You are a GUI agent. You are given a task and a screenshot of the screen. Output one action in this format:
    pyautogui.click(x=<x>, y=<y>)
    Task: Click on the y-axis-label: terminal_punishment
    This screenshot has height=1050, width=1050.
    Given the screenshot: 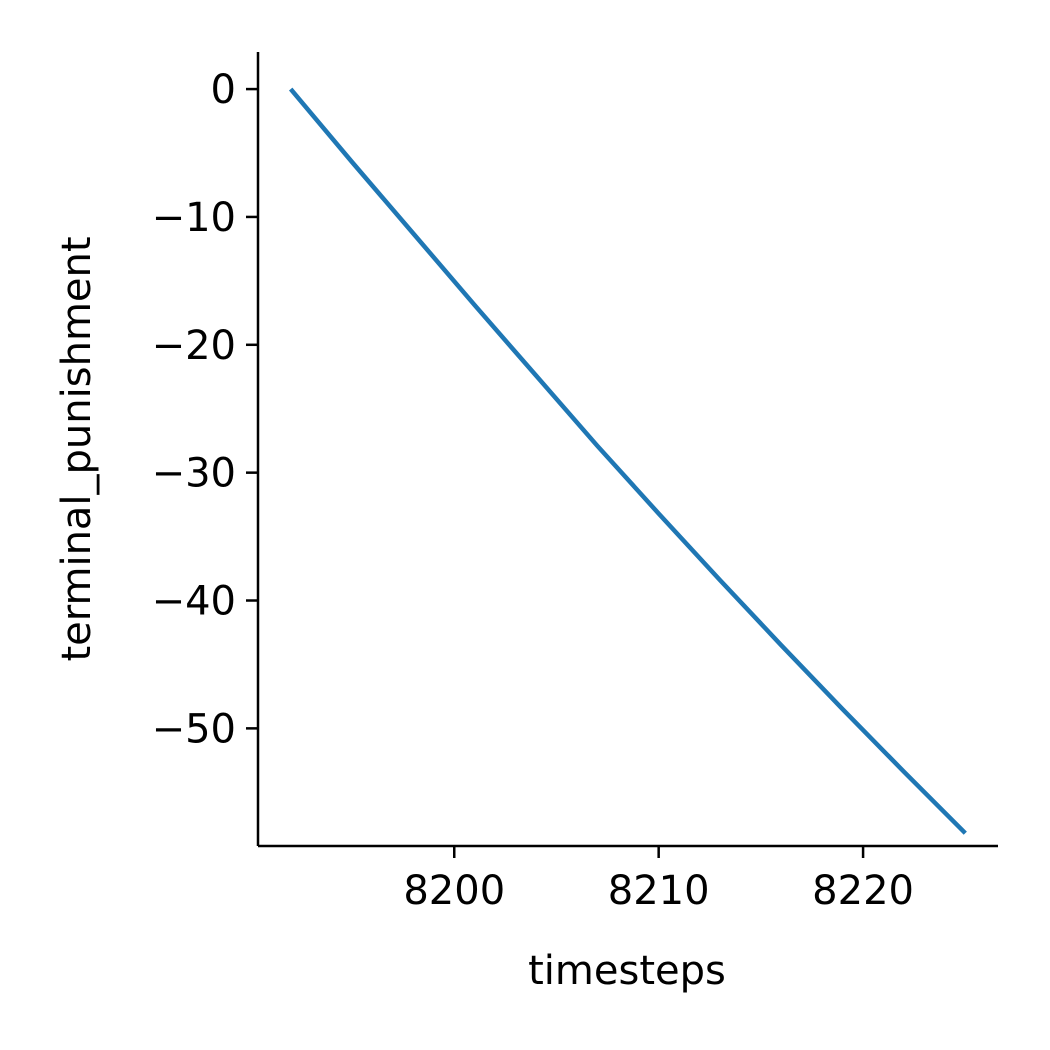 What is the action you would take?
    pyautogui.click(x=77, y=448)
    